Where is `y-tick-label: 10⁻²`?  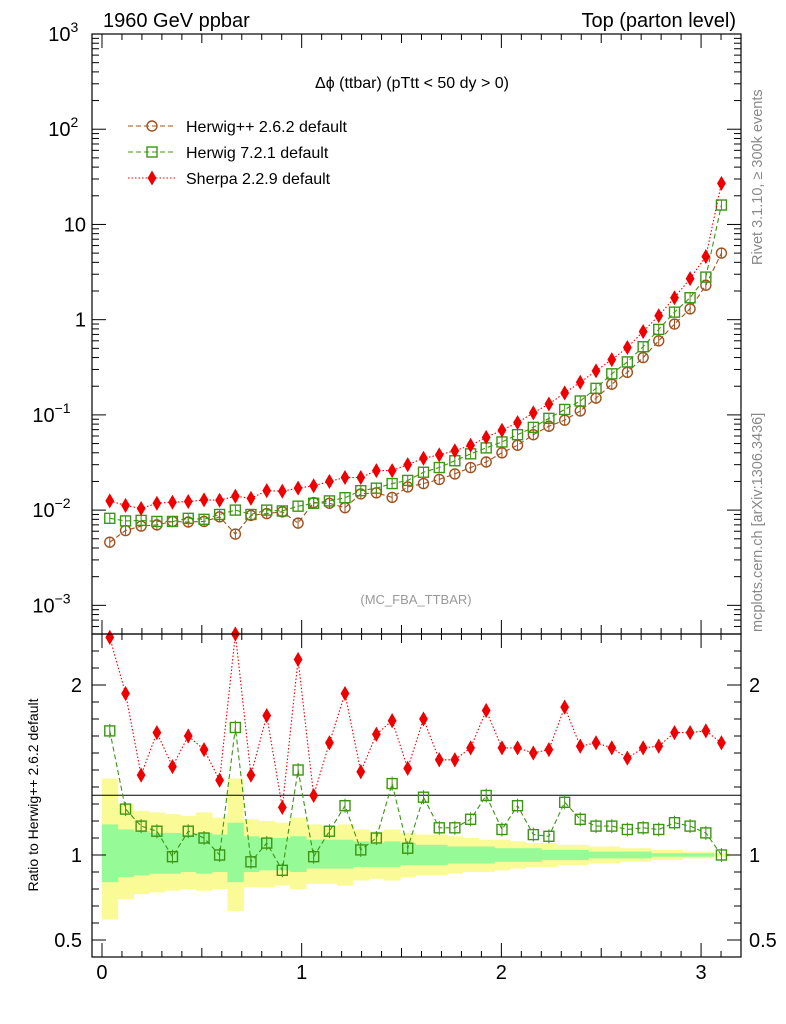
y-tick-label: 10⁻² is located at coordinates (51, 508).